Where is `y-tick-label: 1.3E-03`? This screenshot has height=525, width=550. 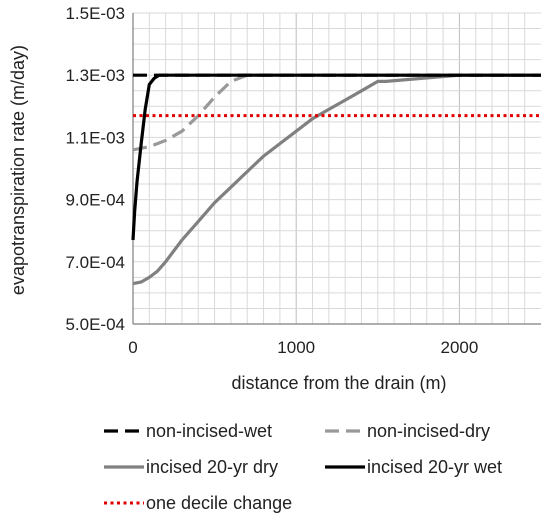 y-tick-label: 1.3E-03 is located at coordinates (95, 75).